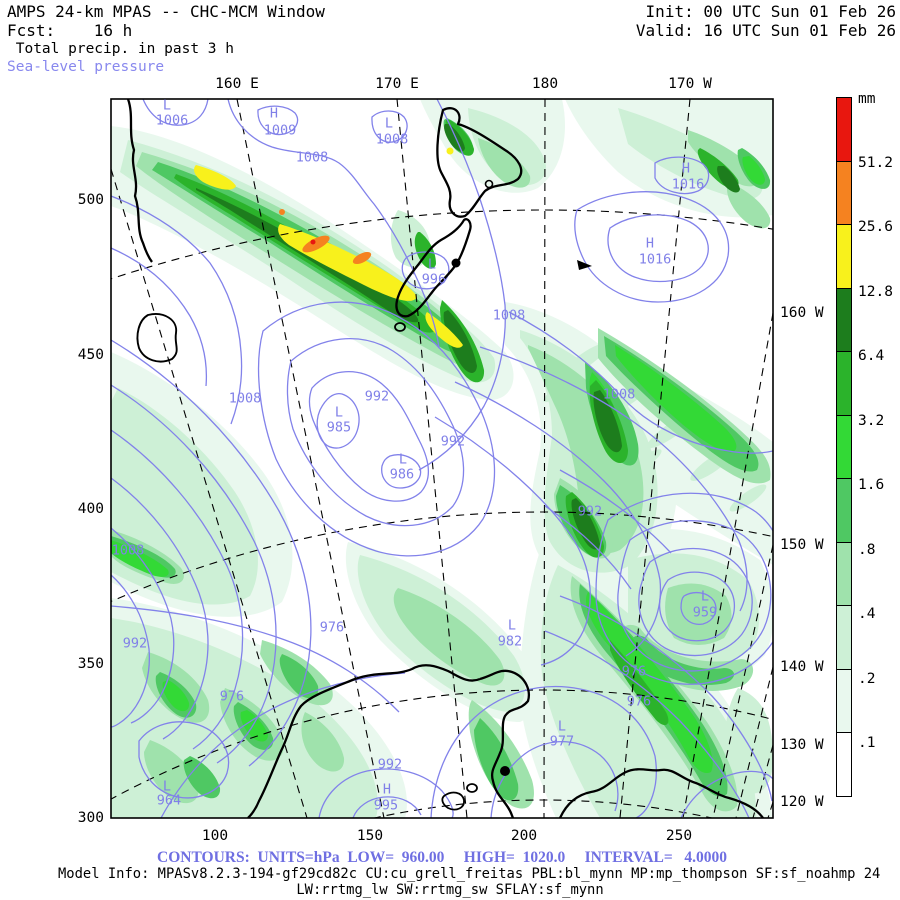 The width and height of the screenshot is (900, 900). Describe the element at coordinates (871, 421) in the screenshot. I see `colorbar-tick-label: 3.2` at that location.